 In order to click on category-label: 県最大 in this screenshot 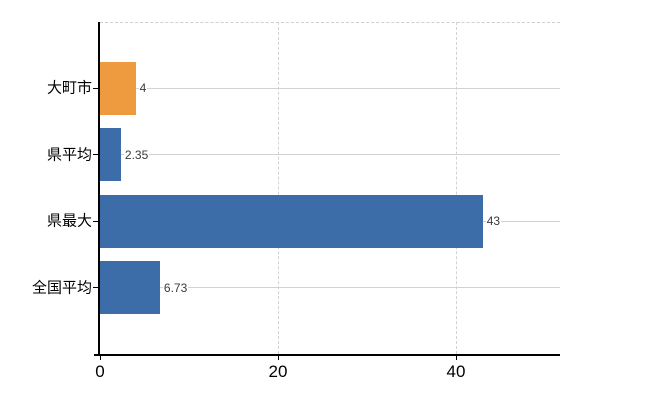, I will do `click(69, 221)`.